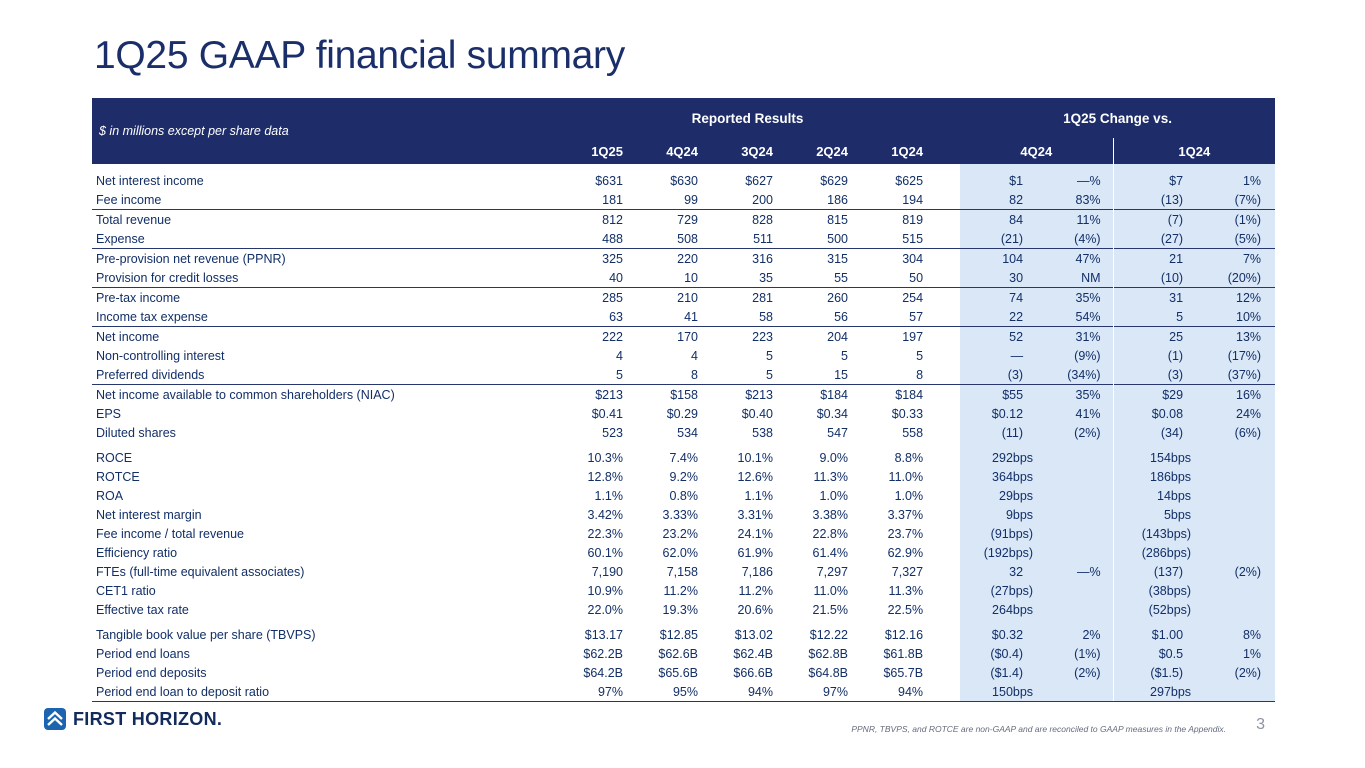 This screenshot has width=1365, height=768. I want to click on change-4q24-value-cell: —, so click(998, 355).